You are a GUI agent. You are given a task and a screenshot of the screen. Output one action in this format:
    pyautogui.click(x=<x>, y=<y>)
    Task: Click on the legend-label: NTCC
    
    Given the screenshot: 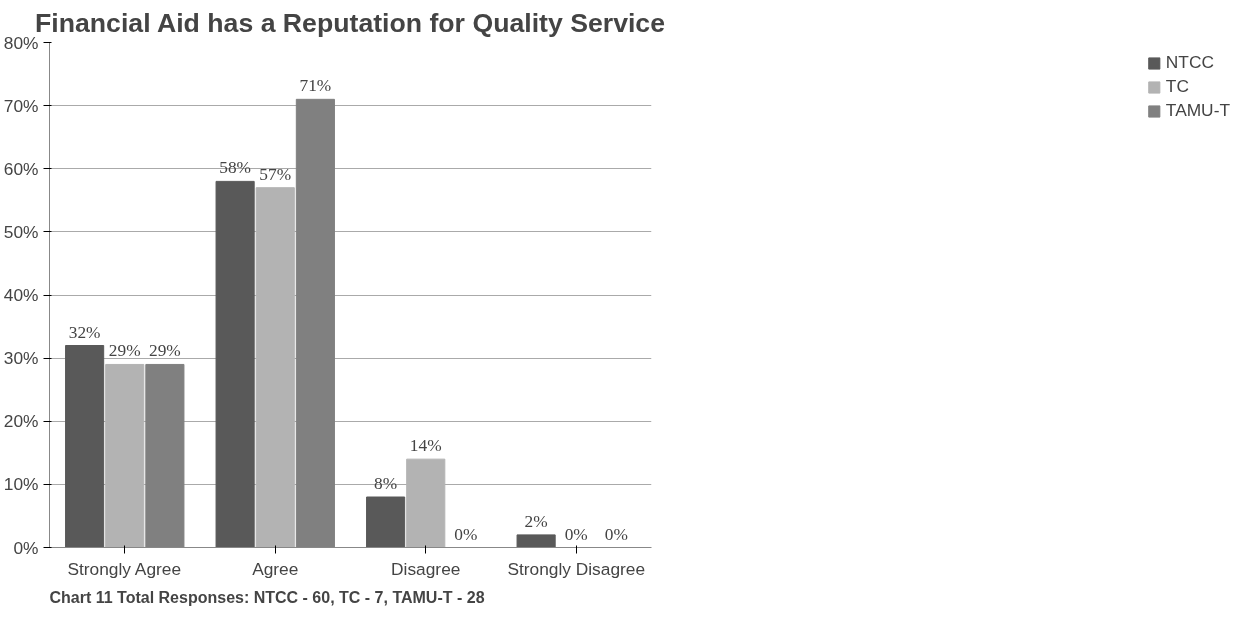 What is the action you would take?
    pyautogui.click(x=1189, y=62)
    